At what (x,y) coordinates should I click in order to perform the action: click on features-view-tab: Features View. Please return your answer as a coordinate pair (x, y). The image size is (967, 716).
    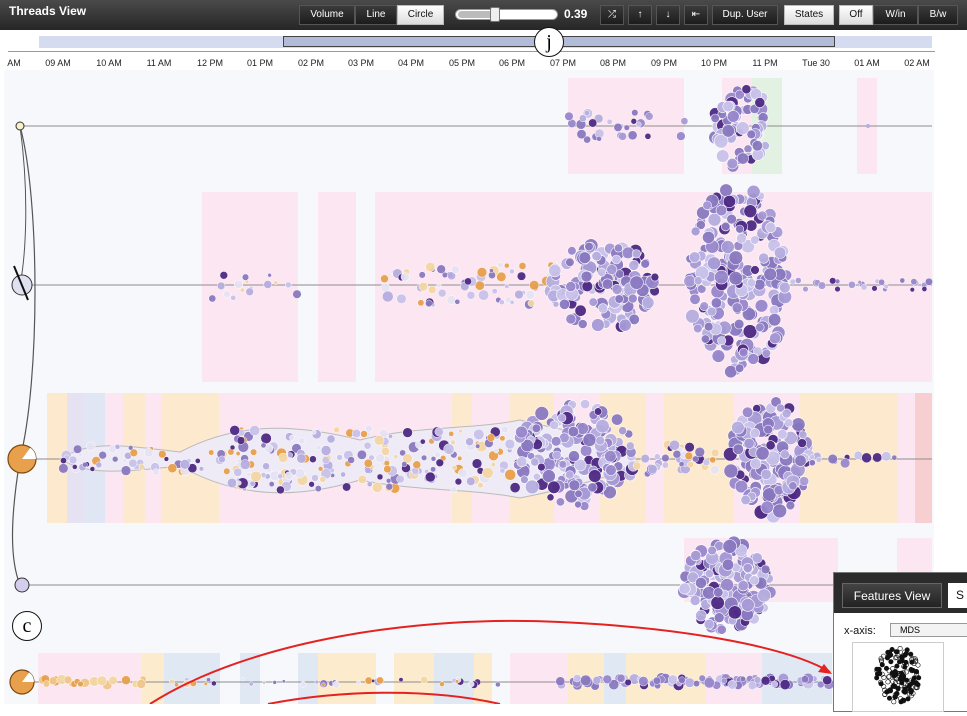
    Looking at the image, I should click on (892, 595).